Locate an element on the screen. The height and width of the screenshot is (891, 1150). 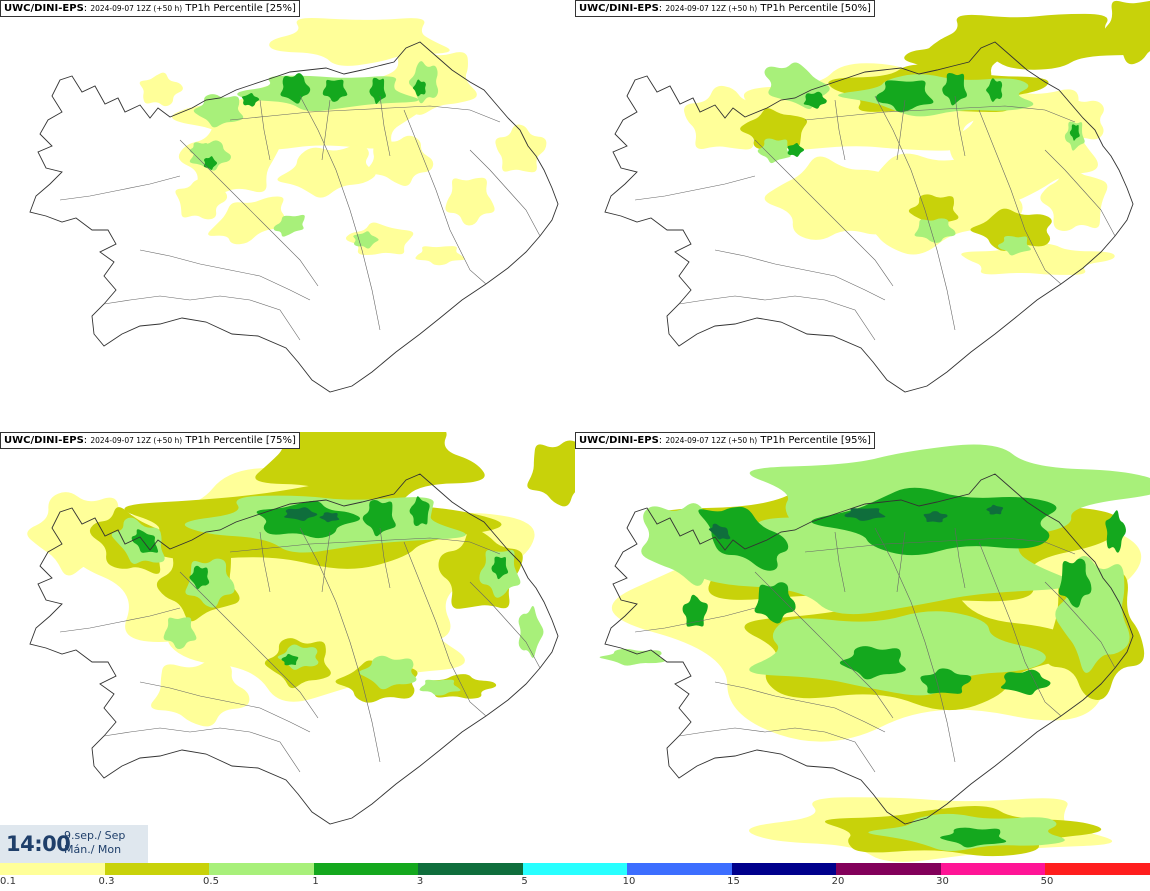
product-label: TP1h Percentile [95%] is located at coordinates (815, 440).